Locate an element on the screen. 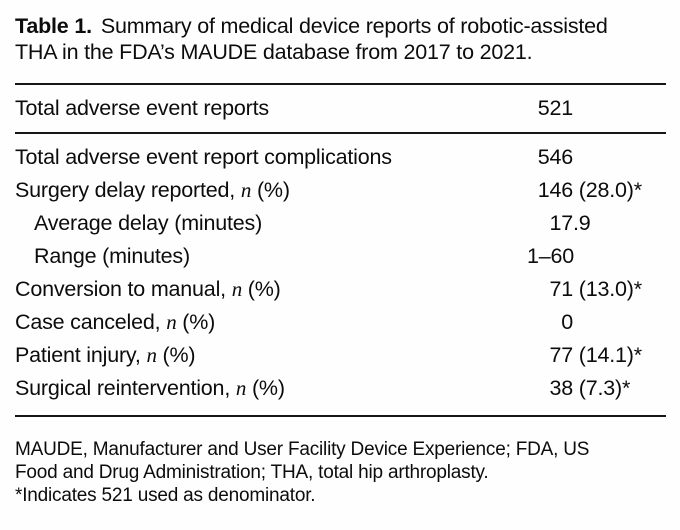 This screenshot has width=680, height=530. asterisk-note: *Indicates 521 used as denominator. is located at coordinates (165, 495).